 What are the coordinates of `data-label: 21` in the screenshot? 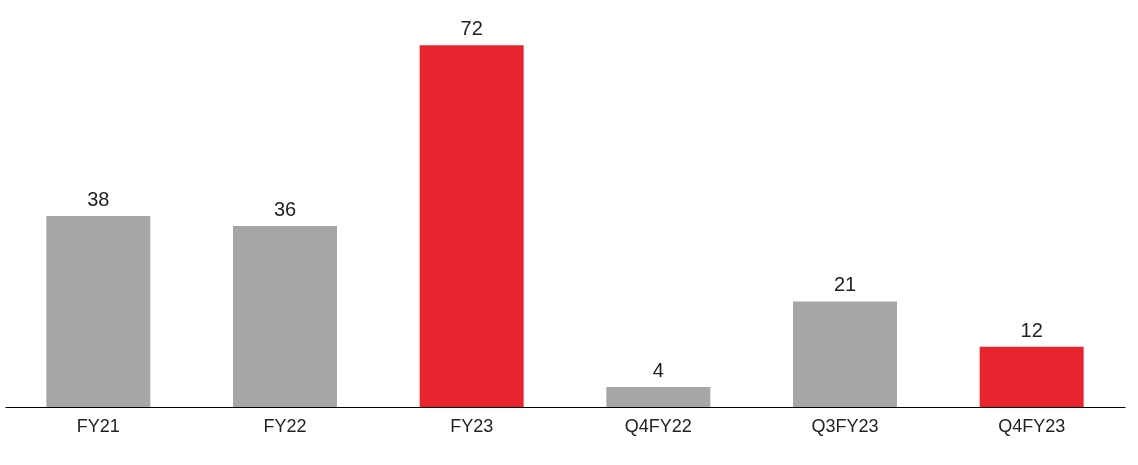 It's located at (845, 284).